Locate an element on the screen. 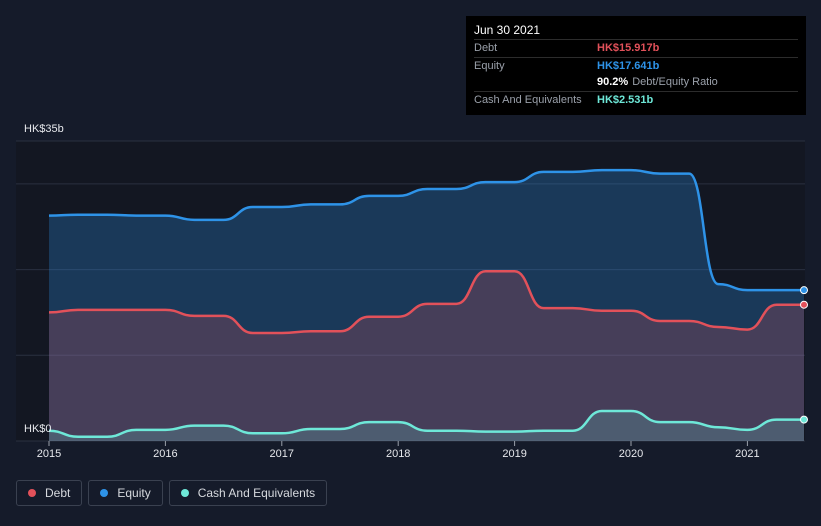 The image size is (821, 526). debt-end-marker is located at coordinates (804, 304).